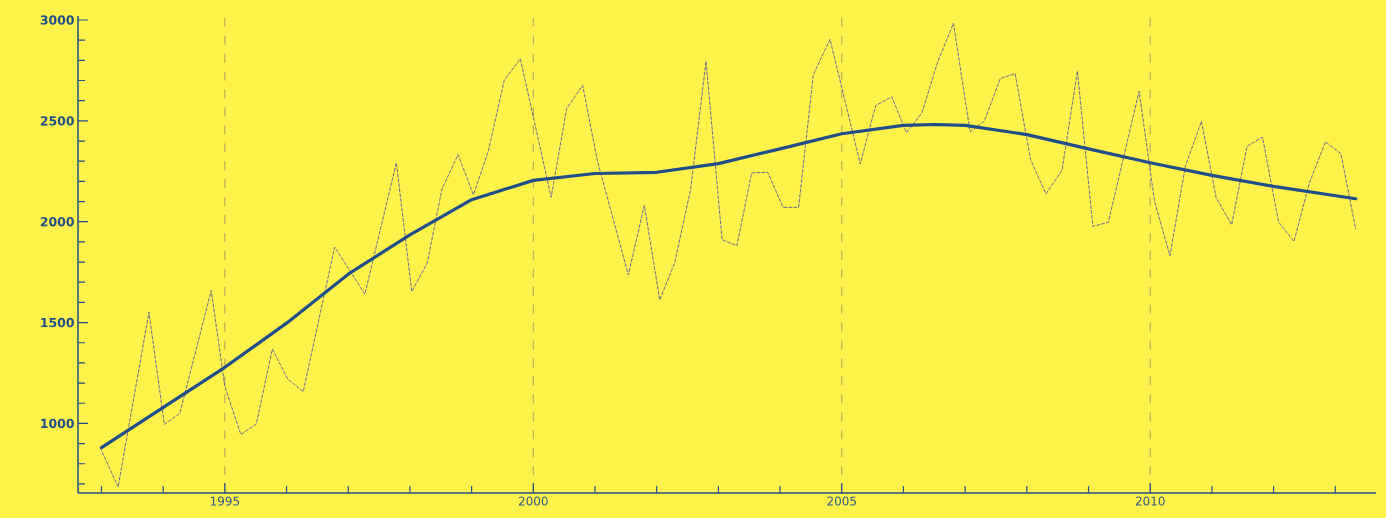 Image resolution: width=1386 pixels, height=518 pixels. Describe the element at coordinates (224, 501) in the screenshot. I see `x-tick-label: 1995` at that location.